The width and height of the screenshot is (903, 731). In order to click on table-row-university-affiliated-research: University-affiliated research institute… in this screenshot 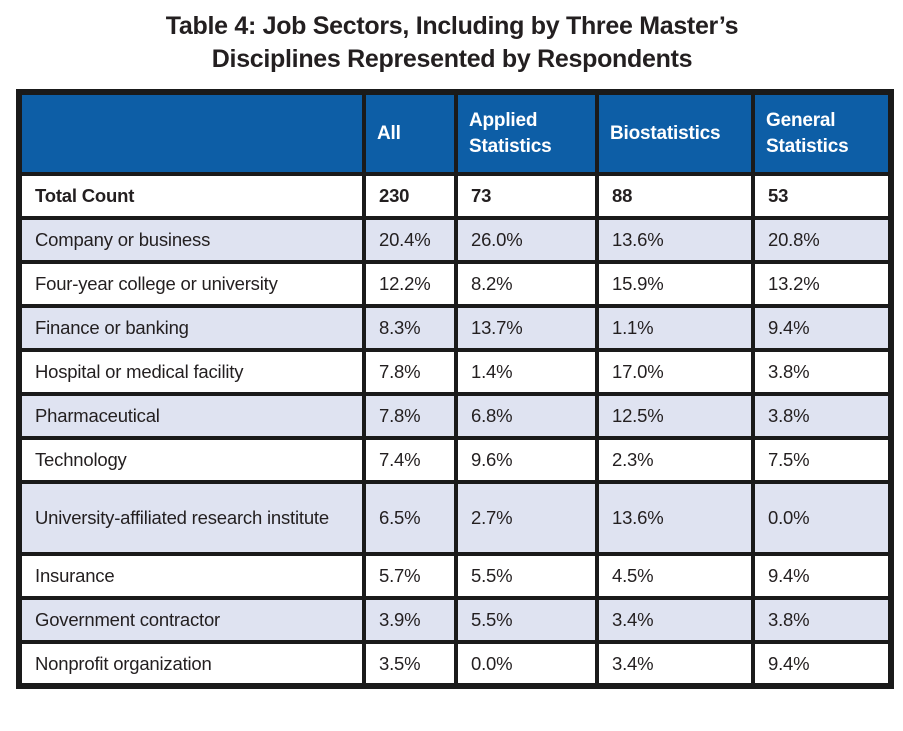, I will do `click(455, 518)`.